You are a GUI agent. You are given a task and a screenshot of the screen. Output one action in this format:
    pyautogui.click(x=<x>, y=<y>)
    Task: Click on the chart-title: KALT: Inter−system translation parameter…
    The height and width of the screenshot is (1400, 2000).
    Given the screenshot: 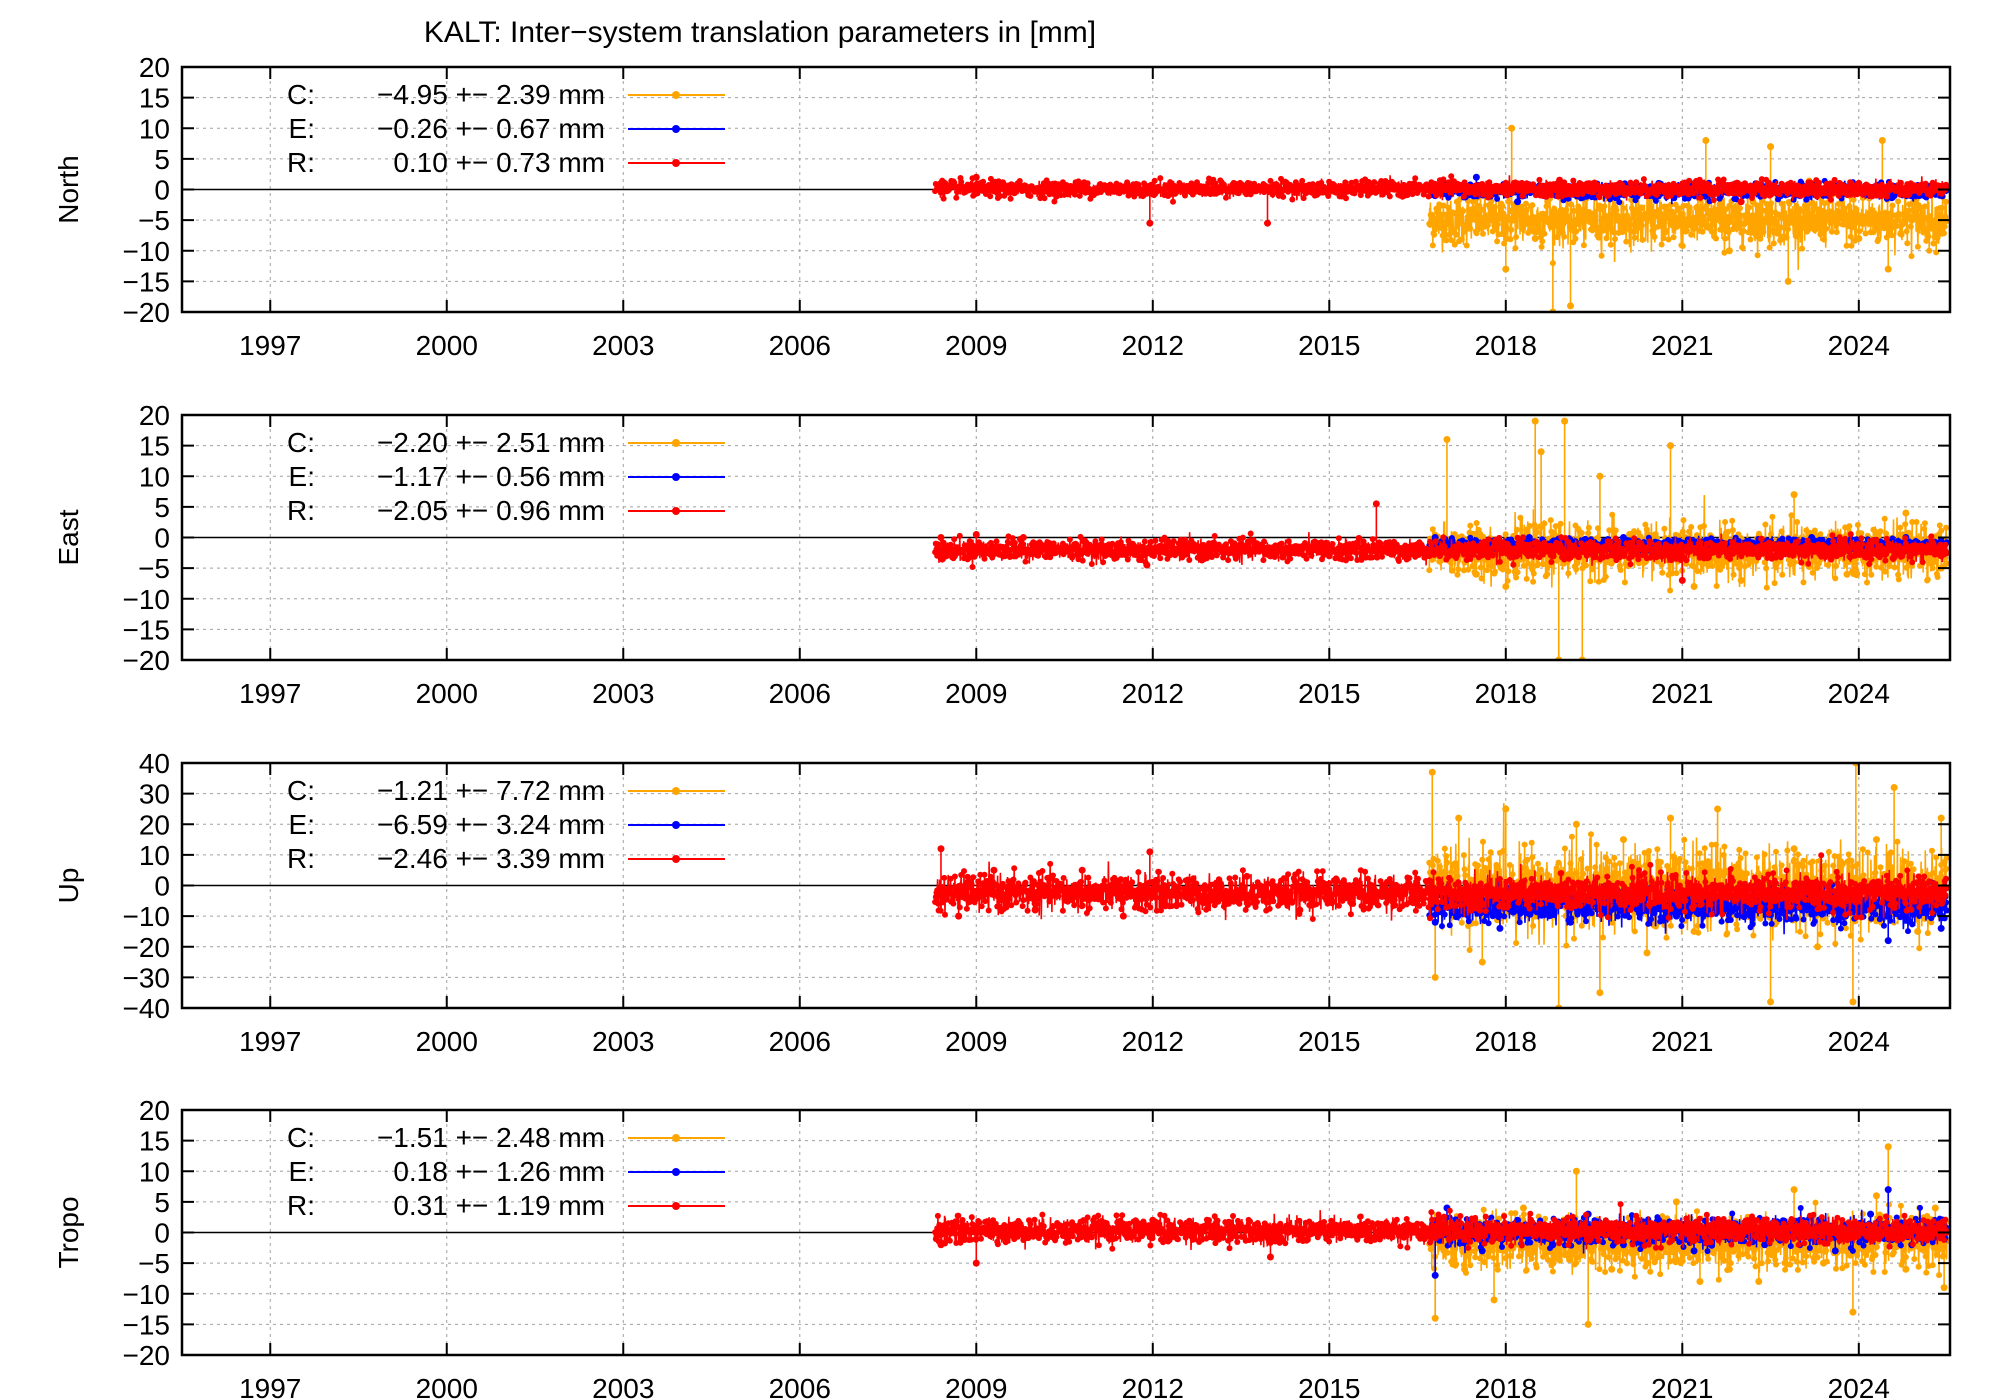 What is the action you would take?
    pyautogui.click(x=760, y=32)
    